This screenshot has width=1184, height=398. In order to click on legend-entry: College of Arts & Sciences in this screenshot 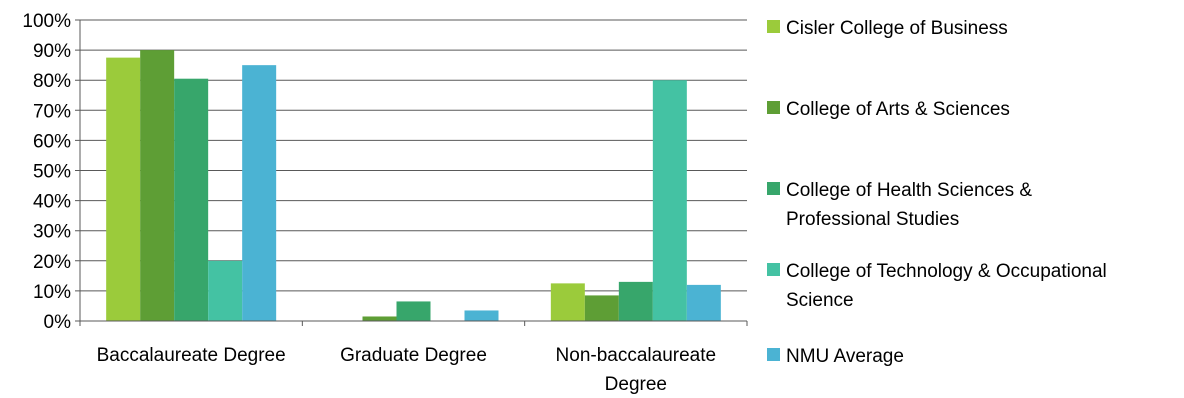, I will do `click(898, 109)`.